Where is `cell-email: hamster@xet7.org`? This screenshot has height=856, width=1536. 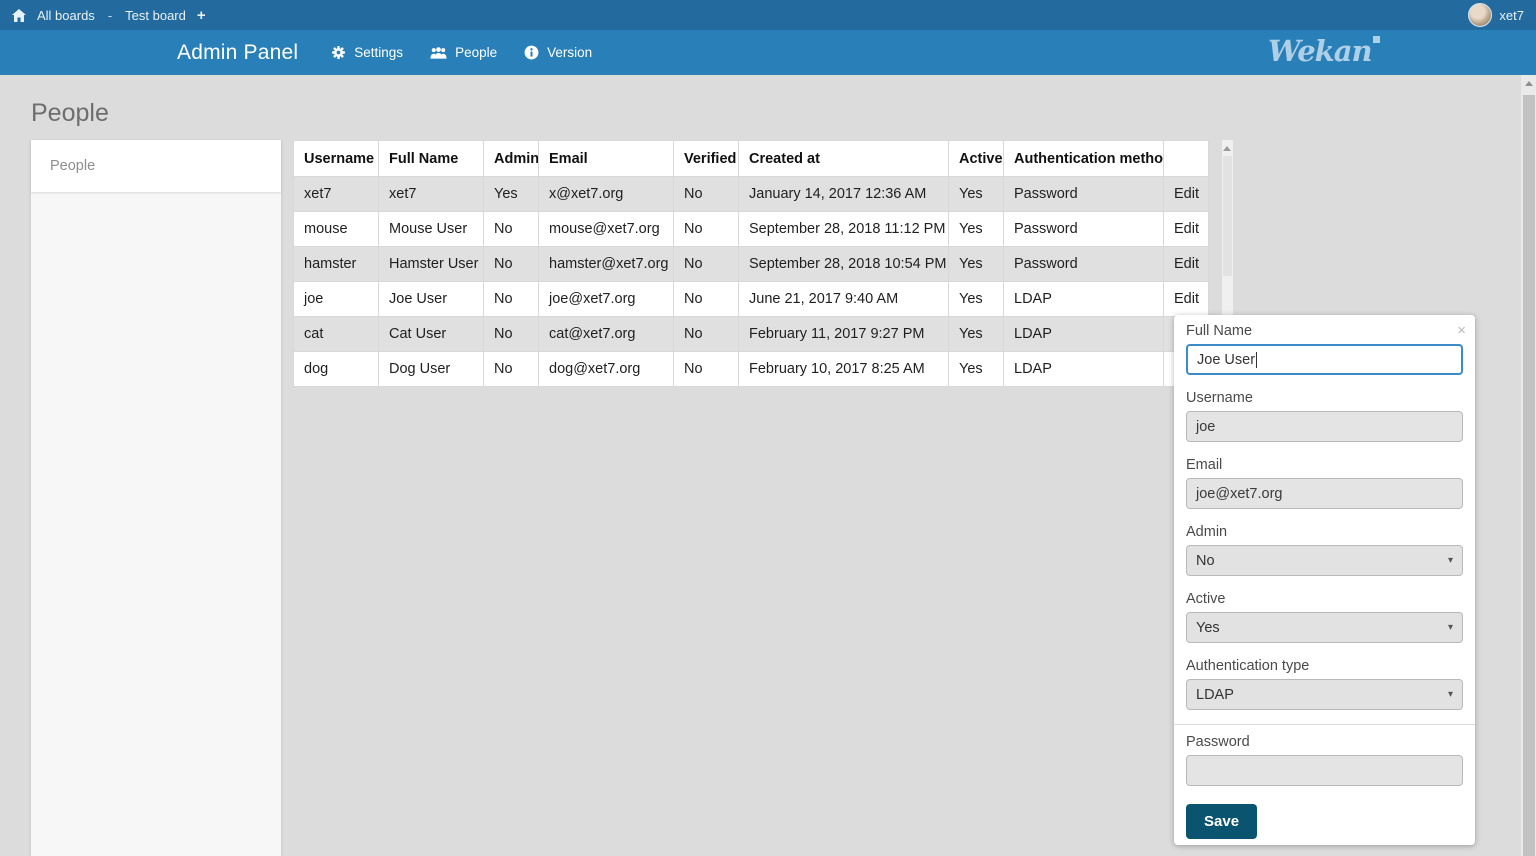 cell-email: hamster@xet7.org is located at coordinates (606, 264).